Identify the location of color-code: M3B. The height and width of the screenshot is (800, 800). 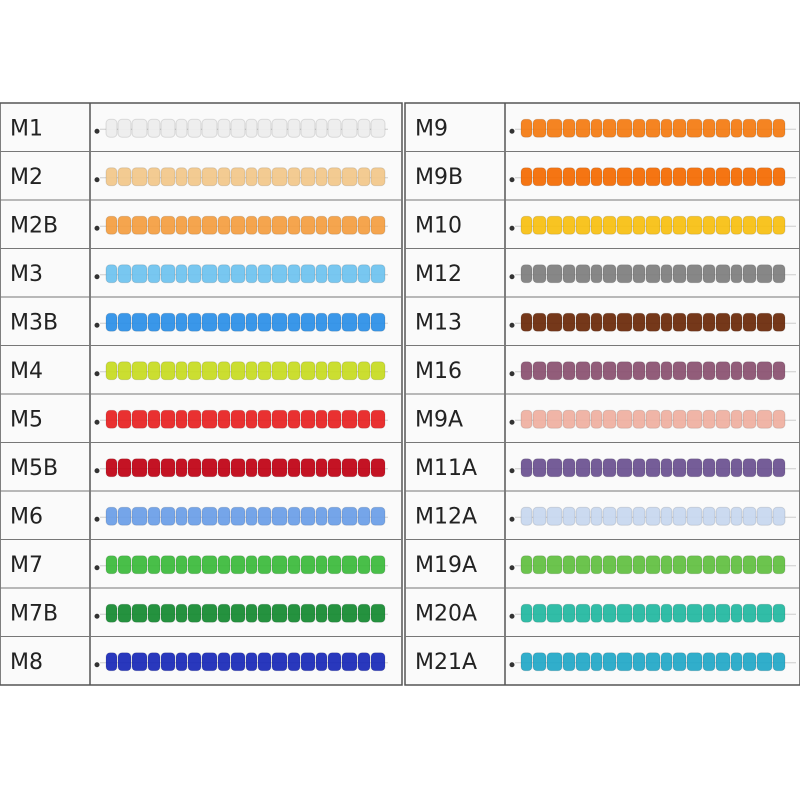
(34, 322).